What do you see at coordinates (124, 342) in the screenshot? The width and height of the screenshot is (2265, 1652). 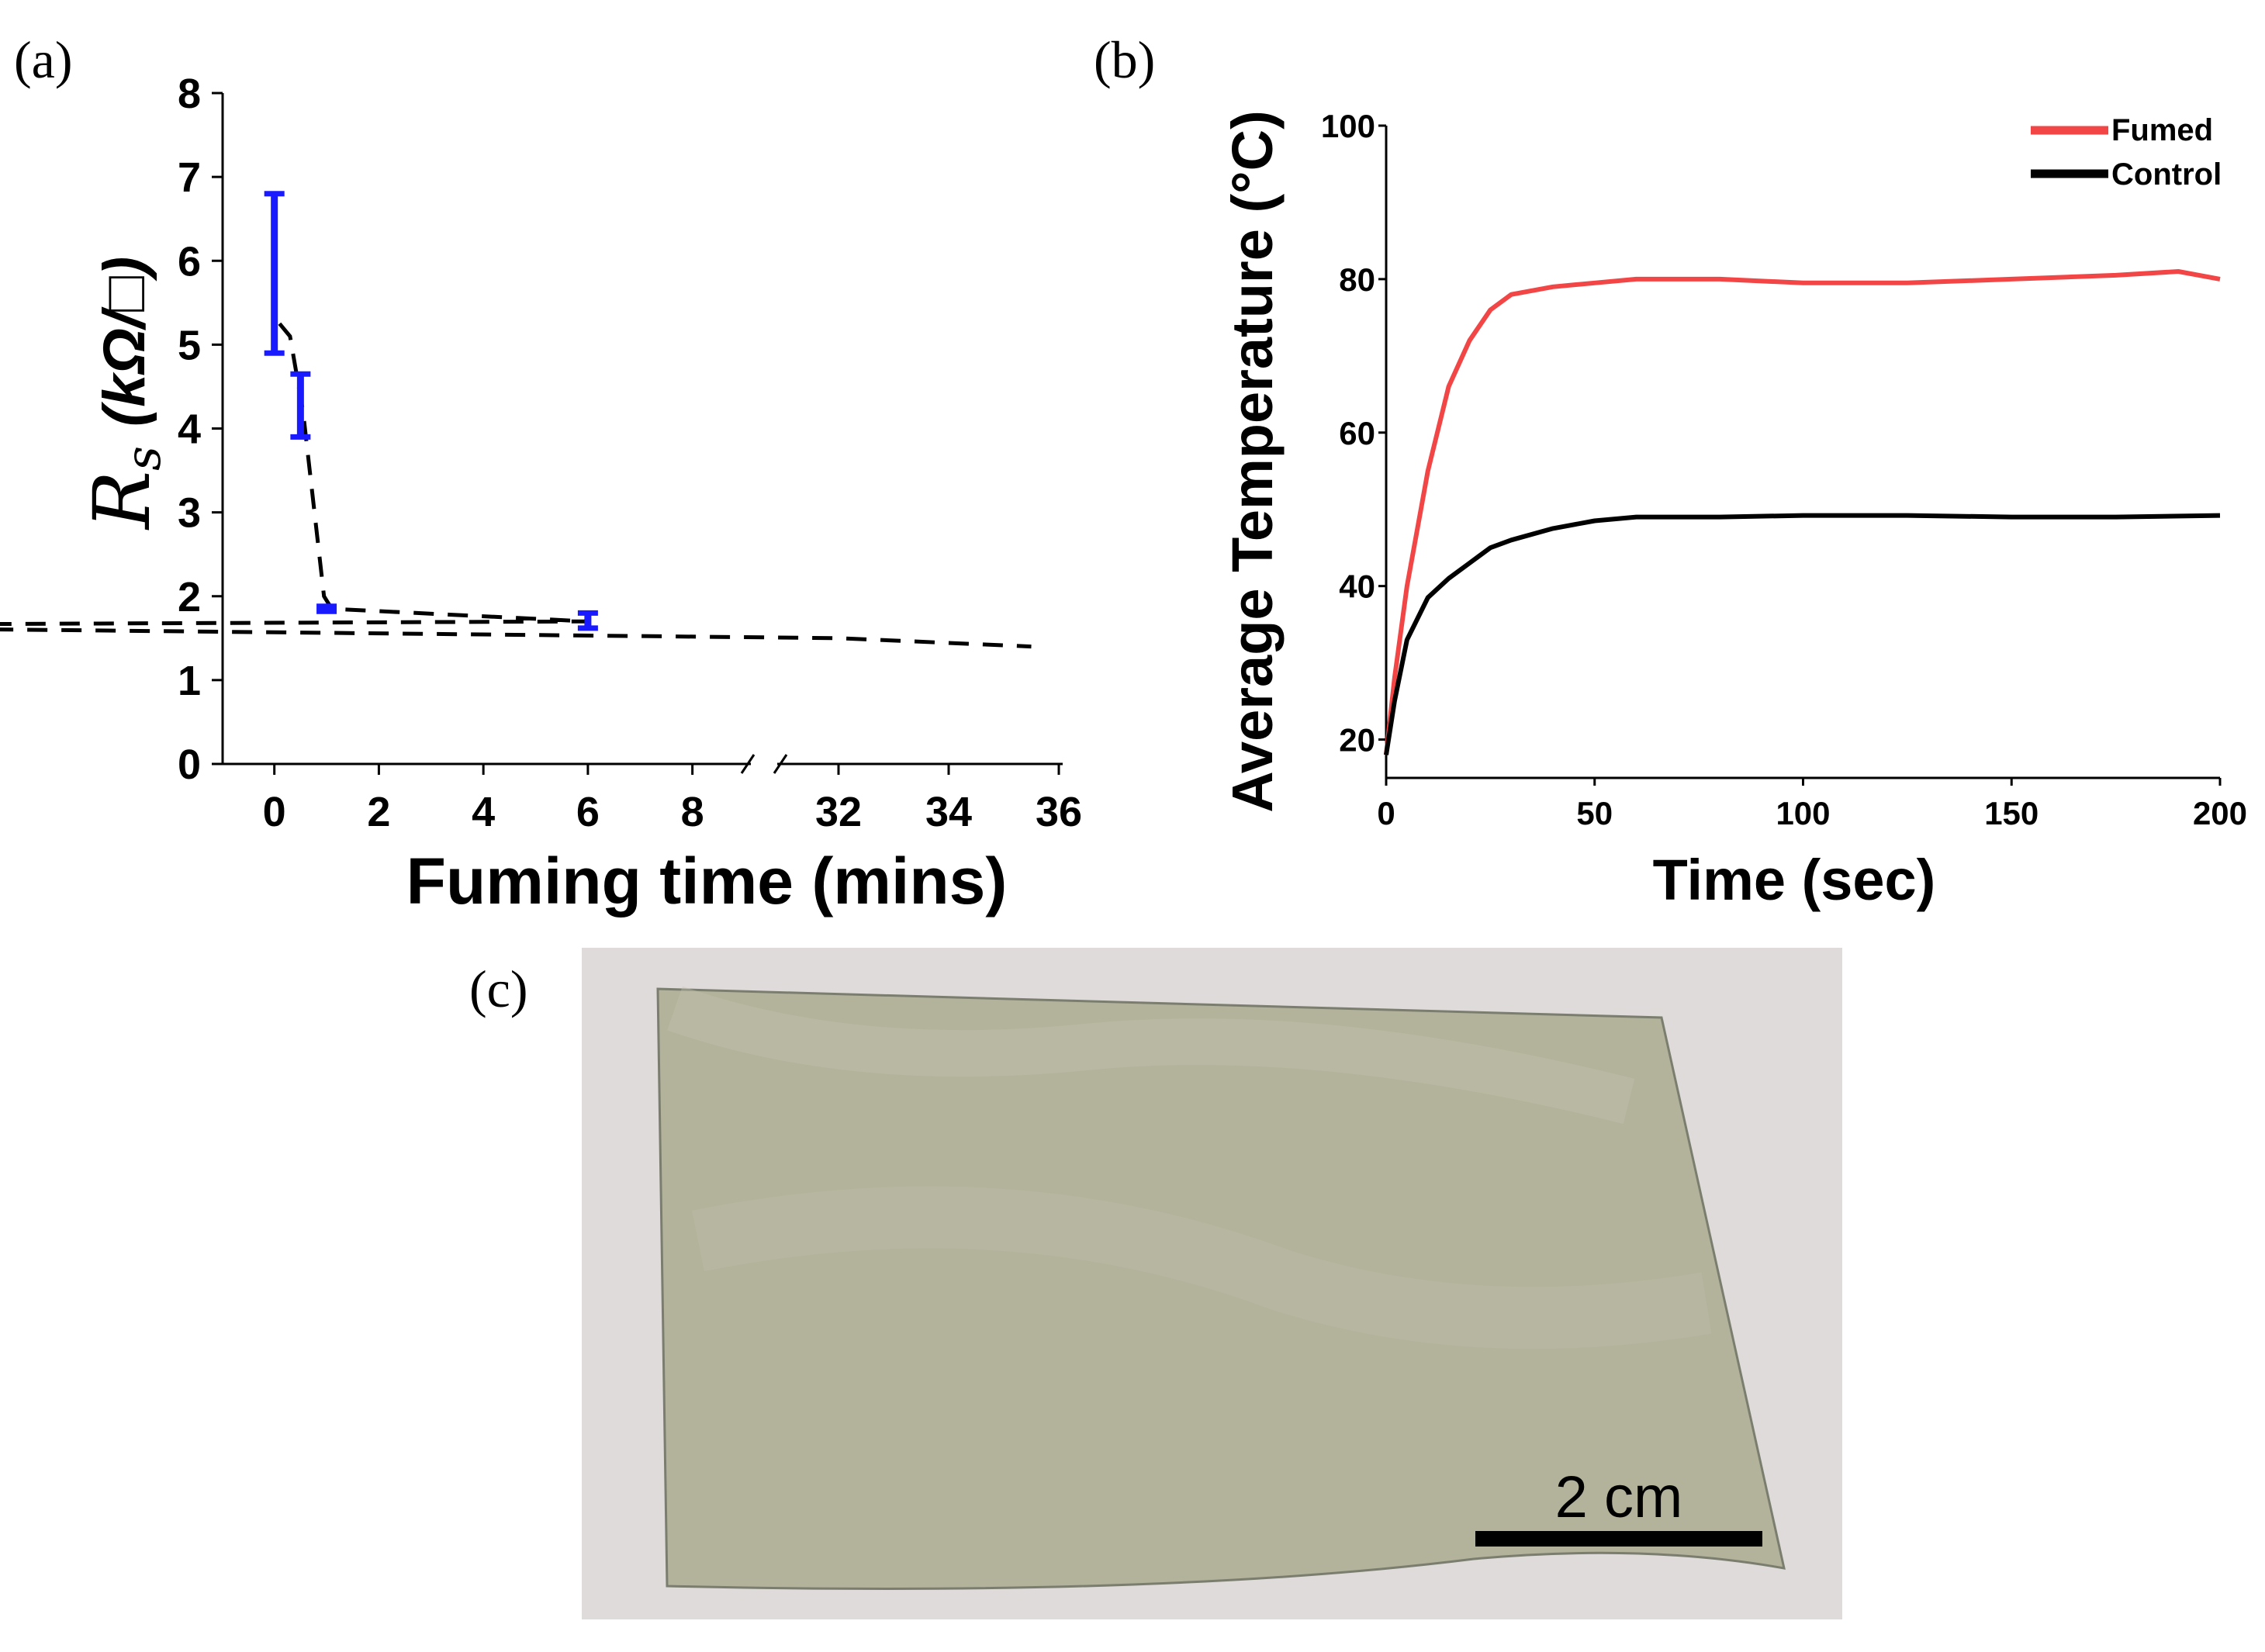 I see `chart-a-y-axis-units: (kΩ/□)` at bounding box center [124, 342].